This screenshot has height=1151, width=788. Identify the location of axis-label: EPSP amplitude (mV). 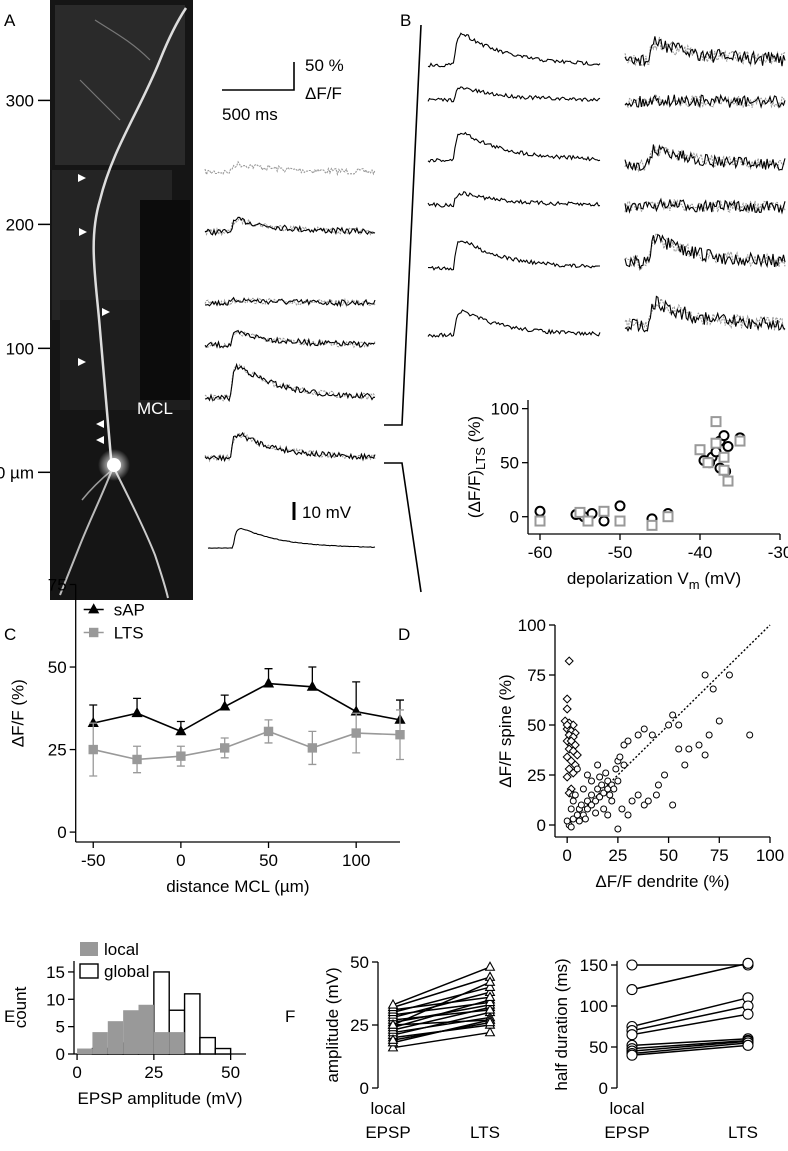
(159, 1098).